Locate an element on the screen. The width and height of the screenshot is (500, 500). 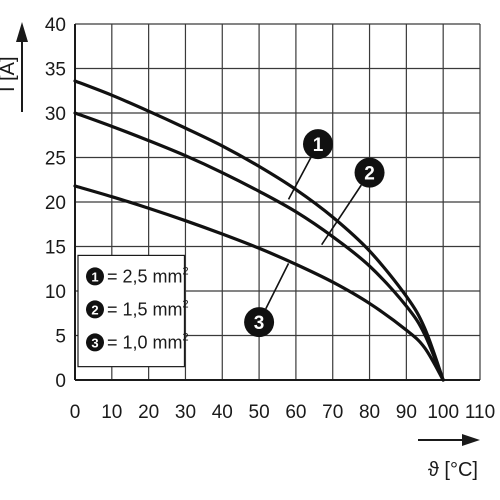
x-tick-label: 80 is located at coordinates (369, 412).